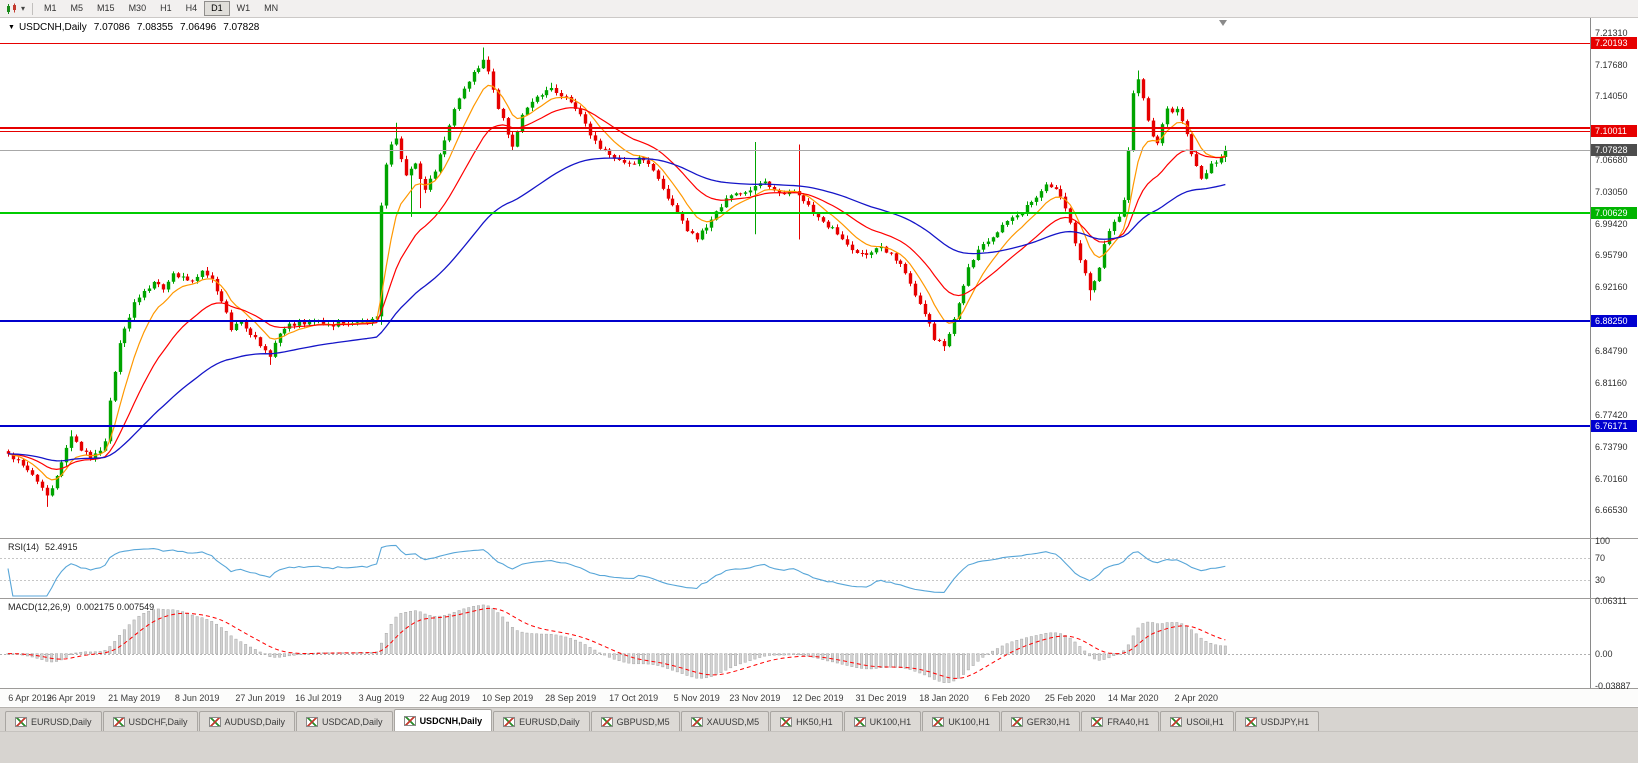 The image size is (1638, 763). I want to click on timeframe-d1-button: D1, so click(217, 8).